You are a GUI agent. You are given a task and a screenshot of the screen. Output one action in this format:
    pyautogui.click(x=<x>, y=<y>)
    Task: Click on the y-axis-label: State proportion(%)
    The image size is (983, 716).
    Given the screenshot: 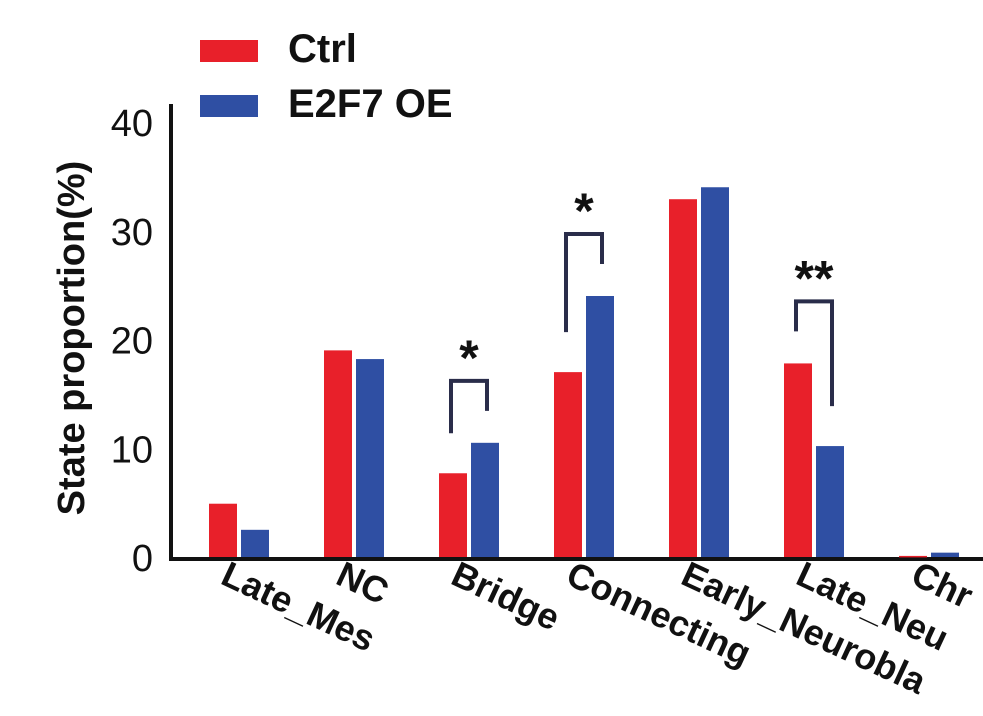 What is the action you would take?
    pyautogui.click(x=72, y=338)
    